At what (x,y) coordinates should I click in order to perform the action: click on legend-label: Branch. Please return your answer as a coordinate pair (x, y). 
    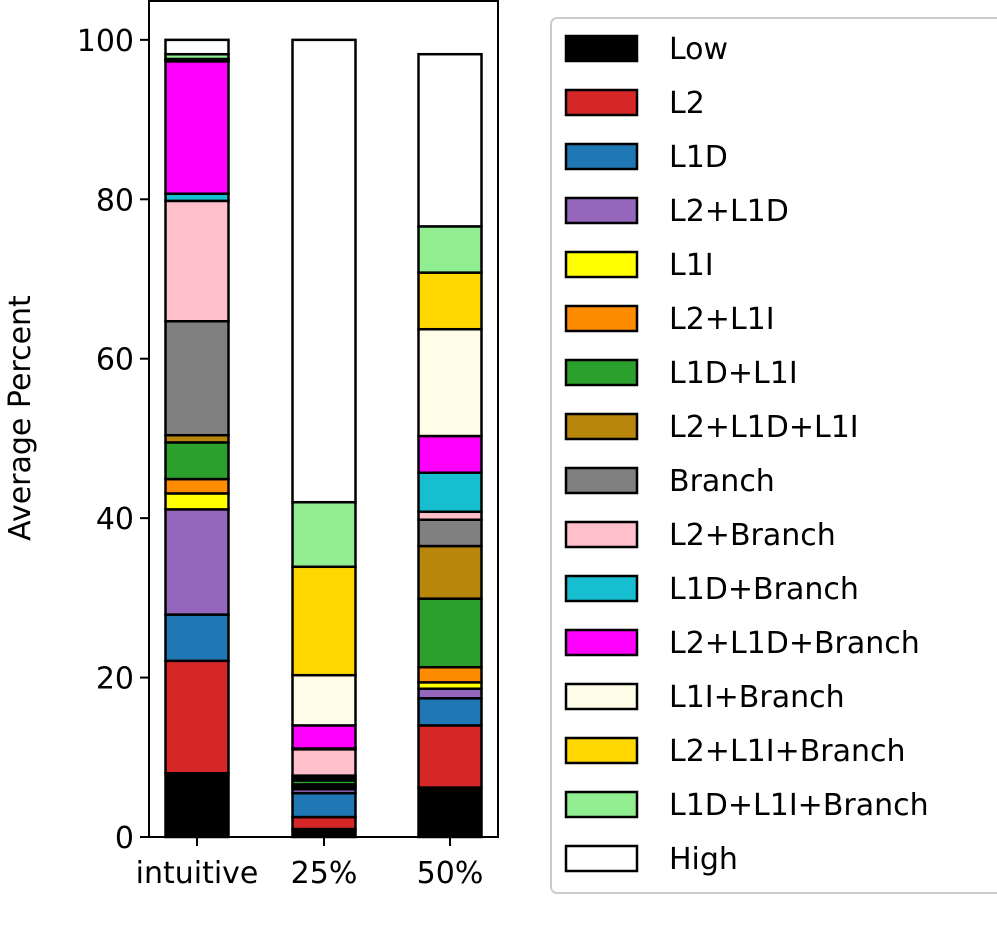
    Looking at the image, I should click on (722, 481).